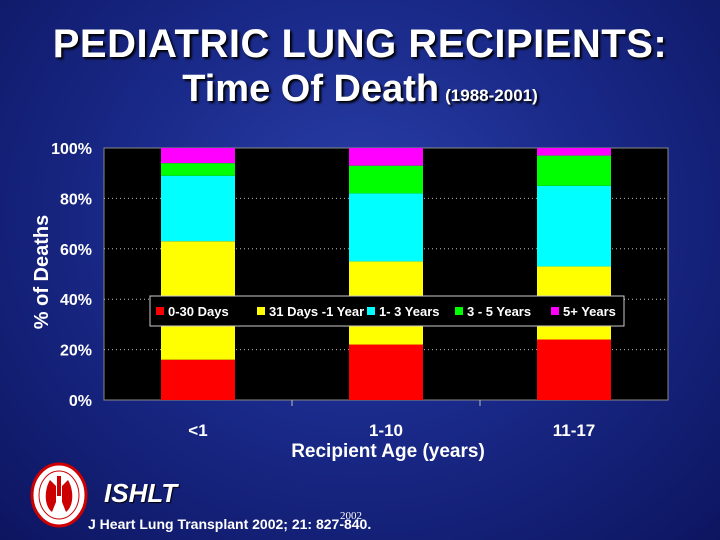 Image resolution: width=720 pixels, height=540 pixels. Describe the element at coordinates (42, 272) in the screenshot. I see `y-axis-label: % of Deaths` at that location.